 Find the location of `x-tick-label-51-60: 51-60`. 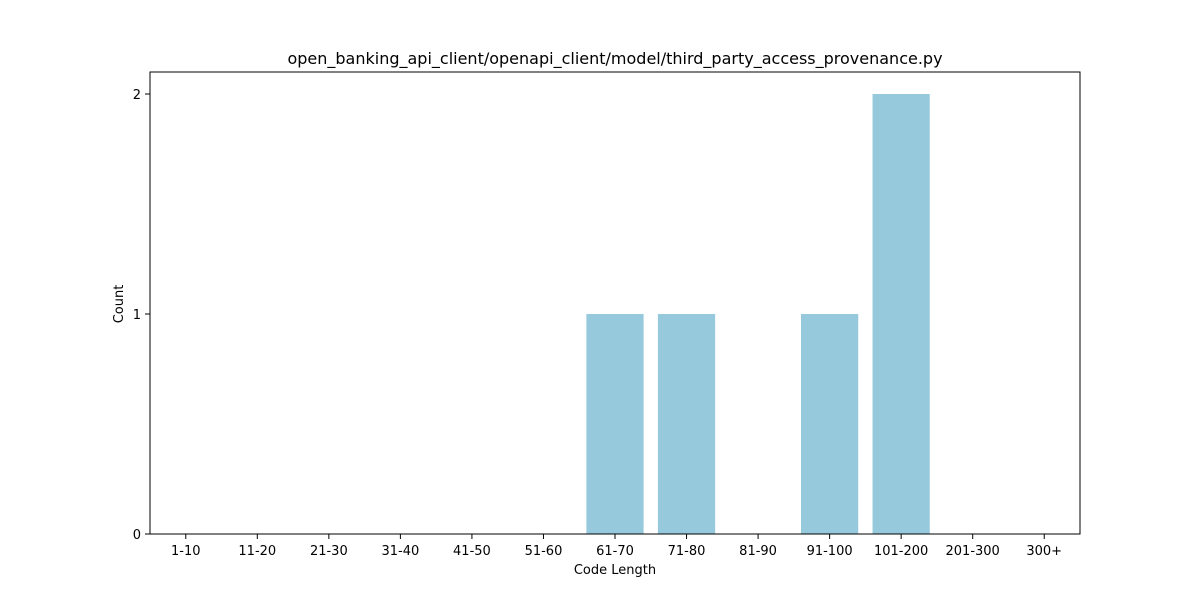

x-tick-label-51-60: 51-60 is located at coordinates (544, 551).